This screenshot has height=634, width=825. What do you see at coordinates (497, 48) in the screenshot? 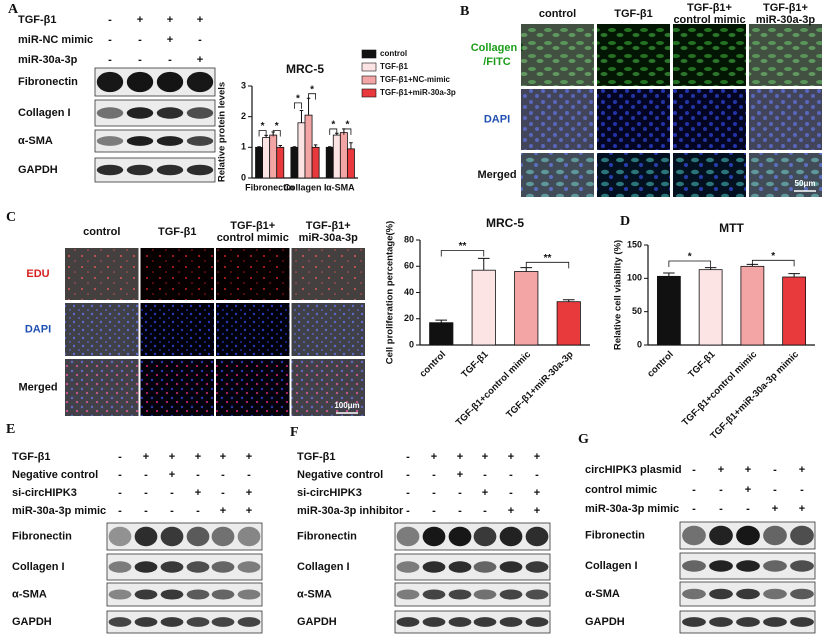
I see `row-label: Collagen I` at bounding box center [497, 48].